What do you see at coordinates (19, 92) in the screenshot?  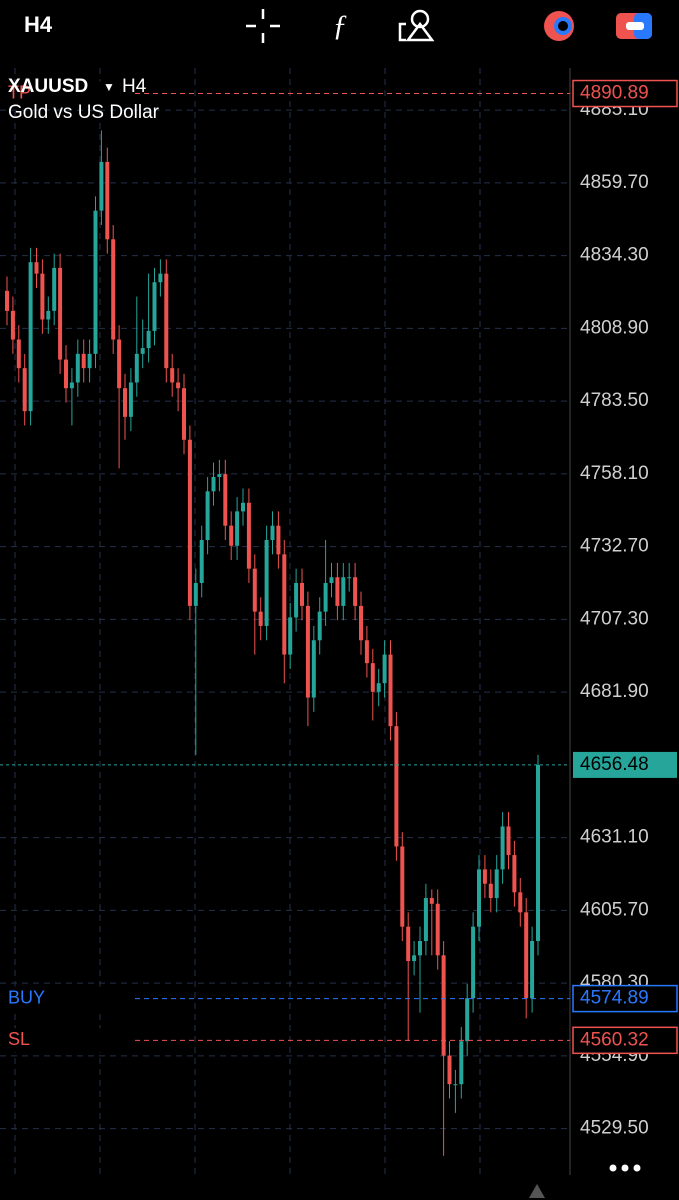 I see `price-line-label: TP` at bounding box center [19, 92].